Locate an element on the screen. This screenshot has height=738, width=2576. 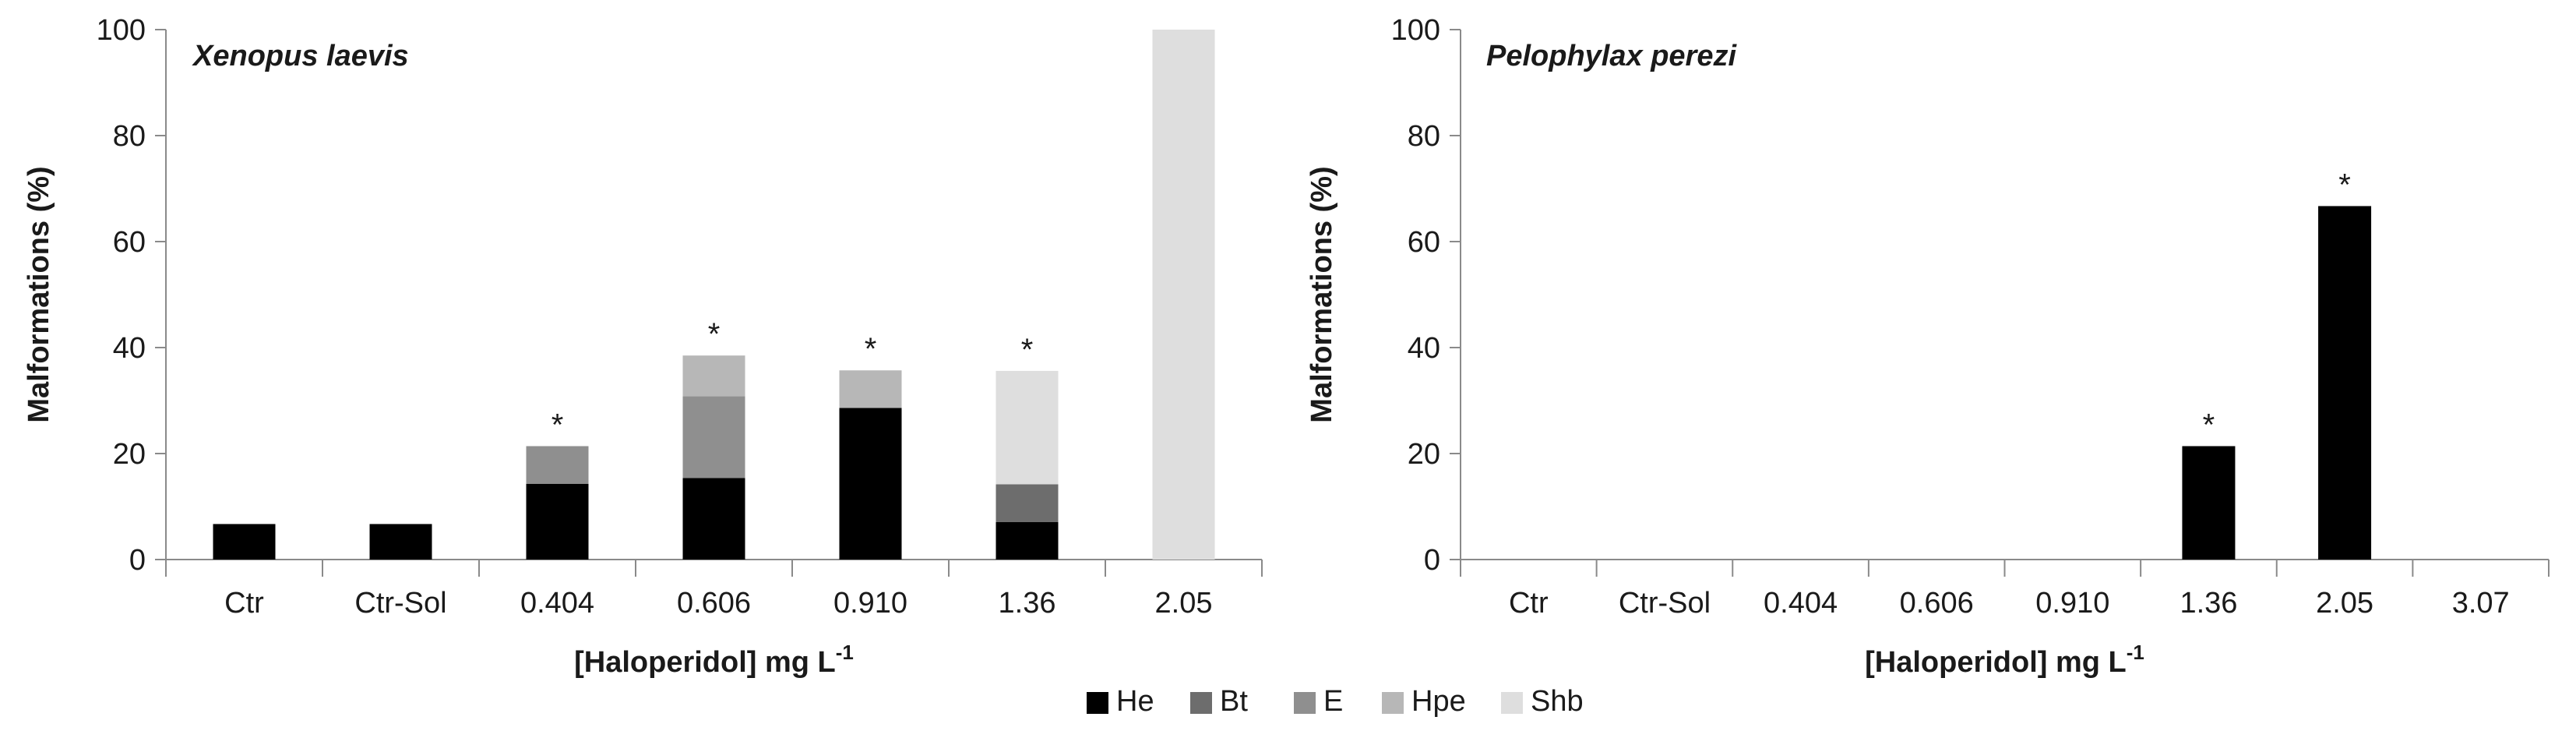
x-tick-label: 3.07 is located at coordinates (2481, 603).